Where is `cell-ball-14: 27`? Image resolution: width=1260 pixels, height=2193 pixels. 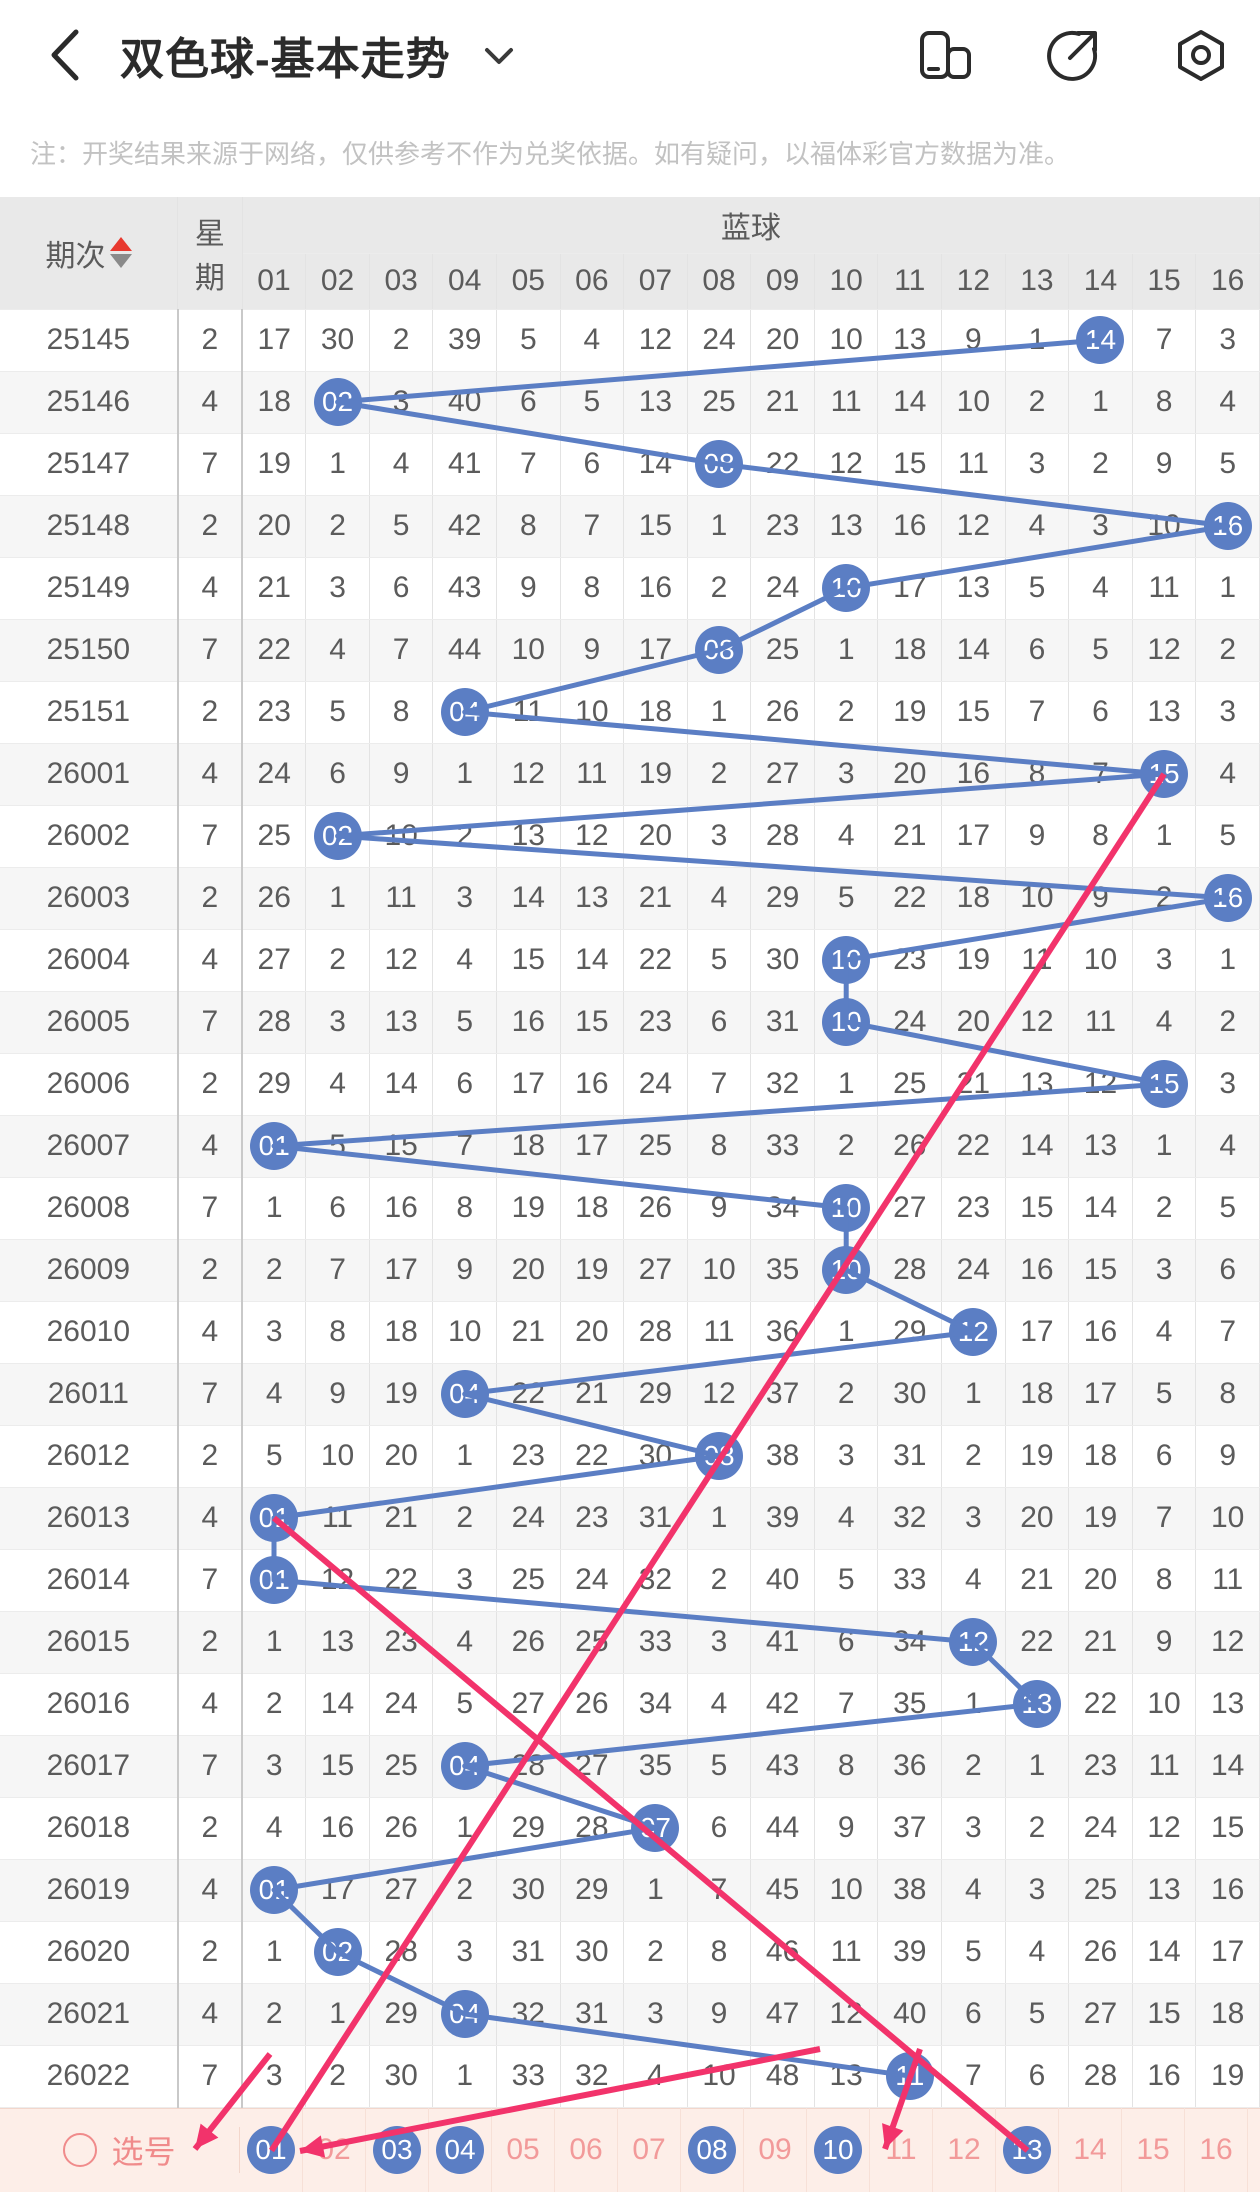
cell-ball-14: 27 is located at coordinates (1100, 2014).